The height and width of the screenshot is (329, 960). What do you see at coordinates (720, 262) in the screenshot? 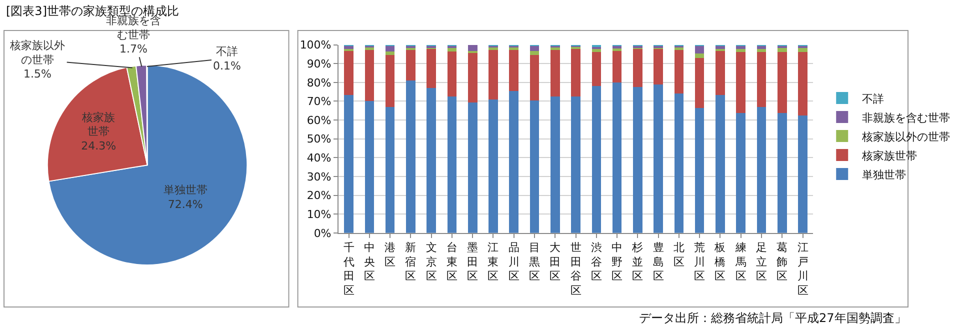
I see `x-tick-label: 板橋区` at bounding box center [720, 262].